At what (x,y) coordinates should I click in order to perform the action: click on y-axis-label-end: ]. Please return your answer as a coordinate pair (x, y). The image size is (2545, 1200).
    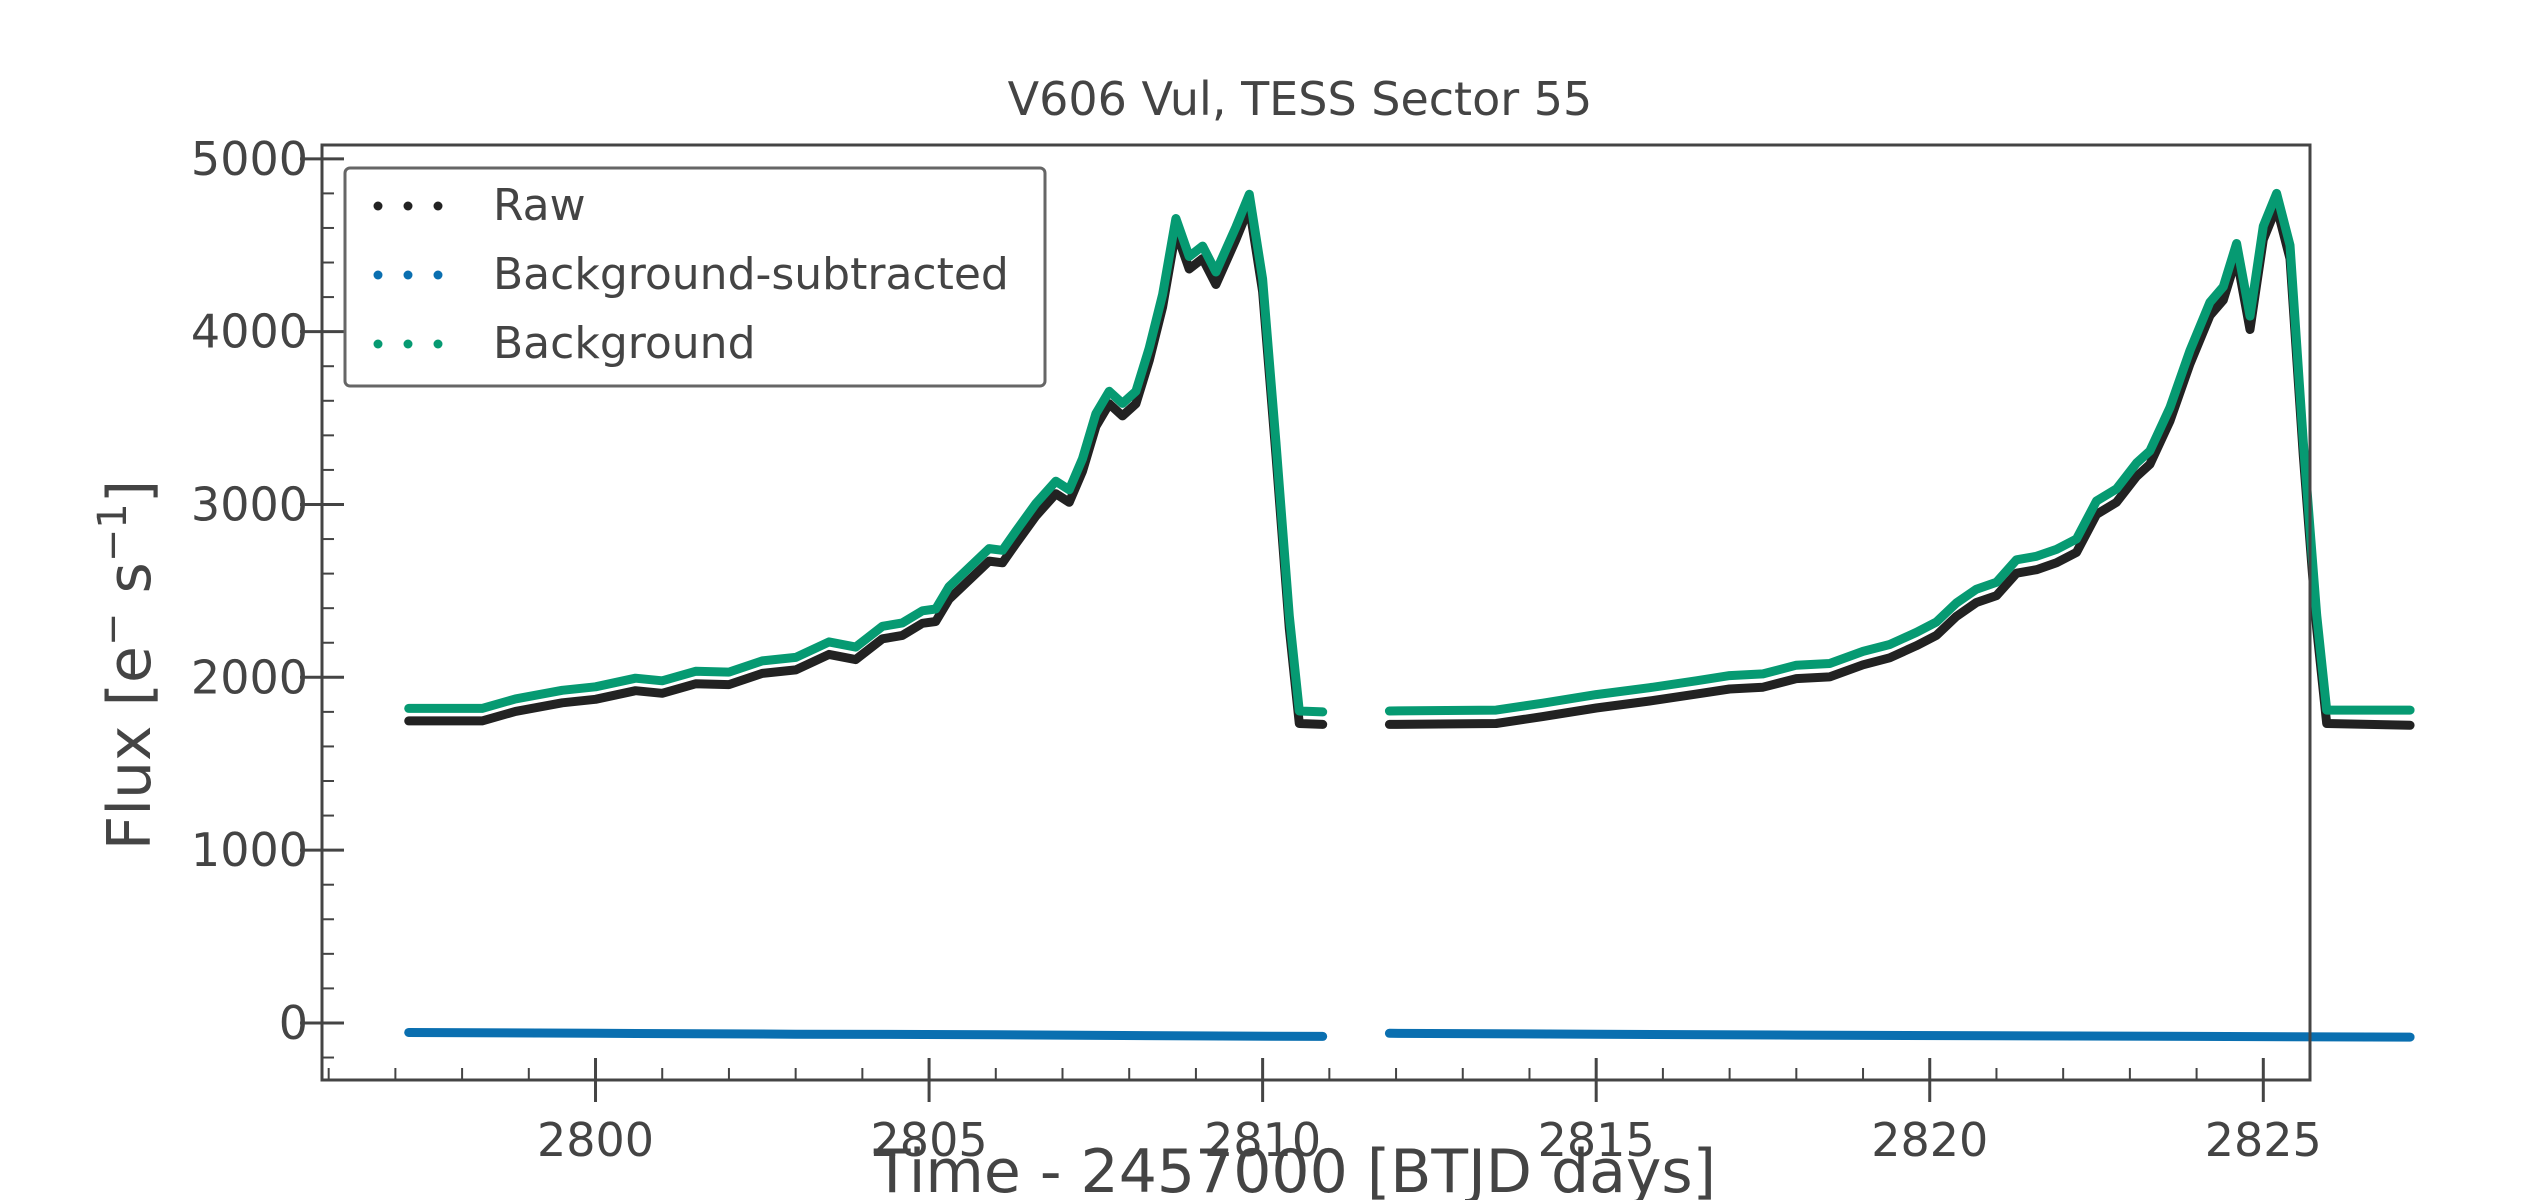
    Looking at the image, I should click on (130, 491).